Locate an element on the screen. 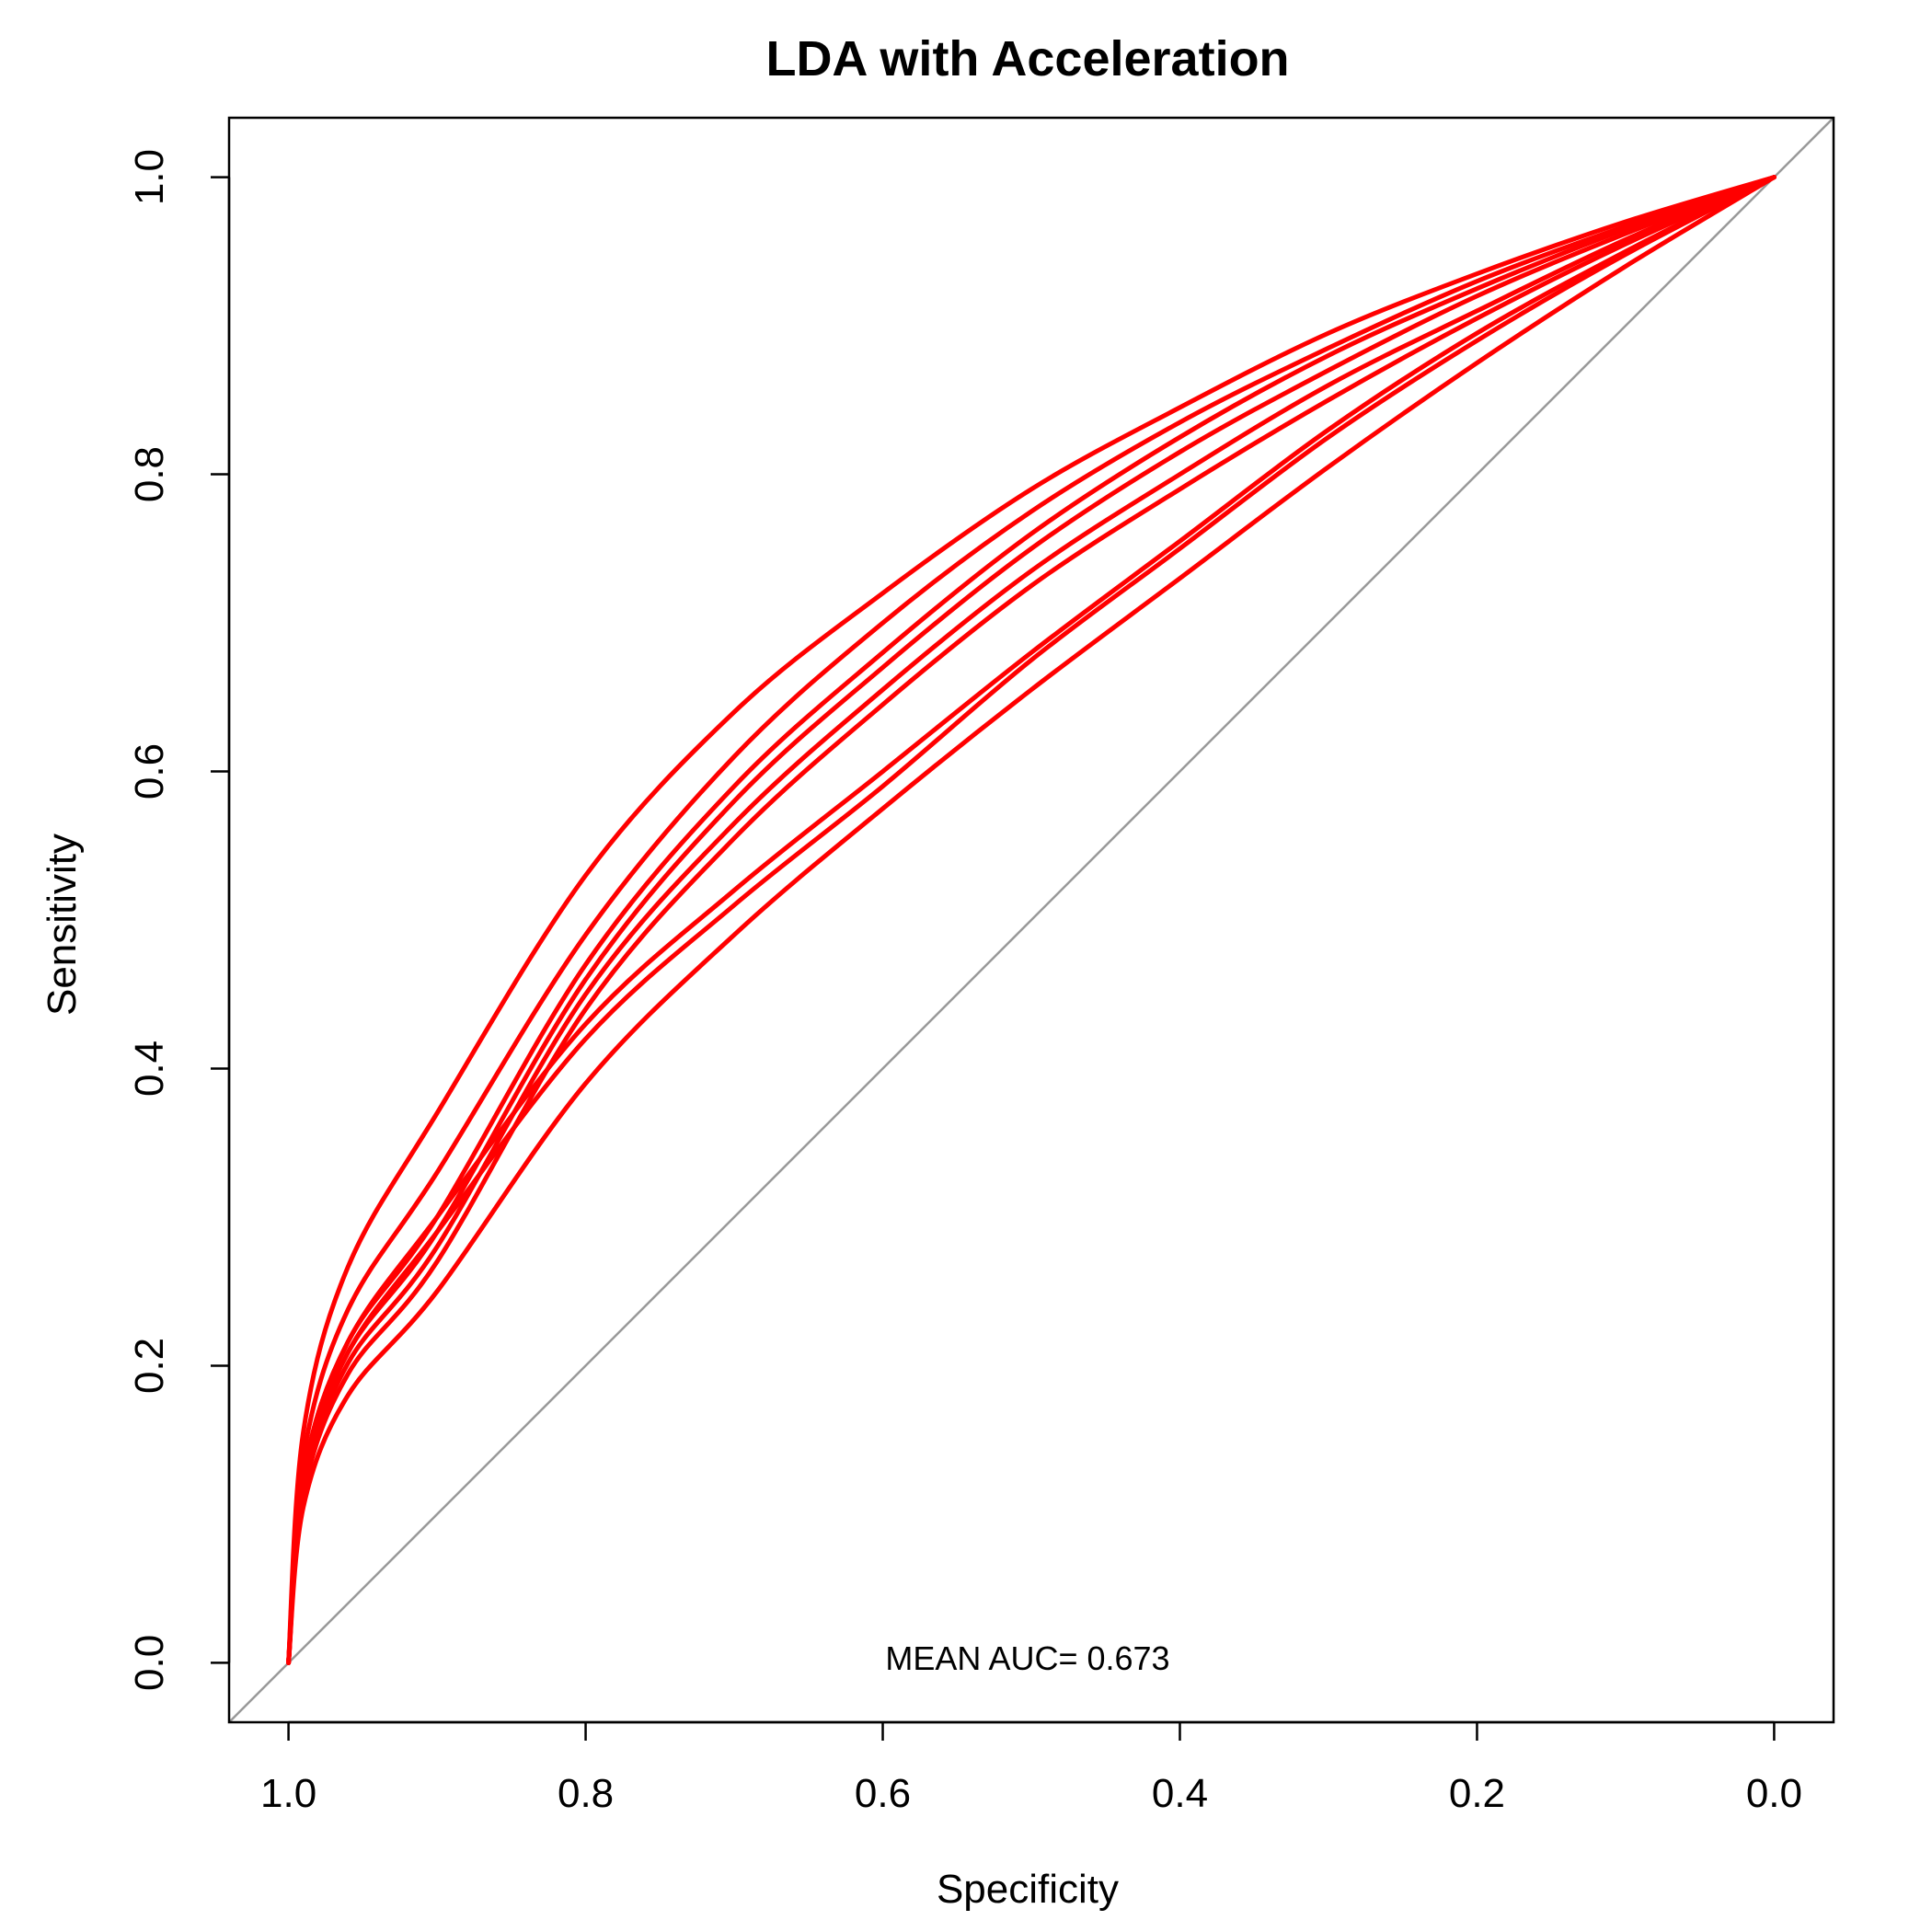 The height and width of the screenshot is (1932, 1932). y-axis-label: Sensitivity is located at coordinates (62, 925).